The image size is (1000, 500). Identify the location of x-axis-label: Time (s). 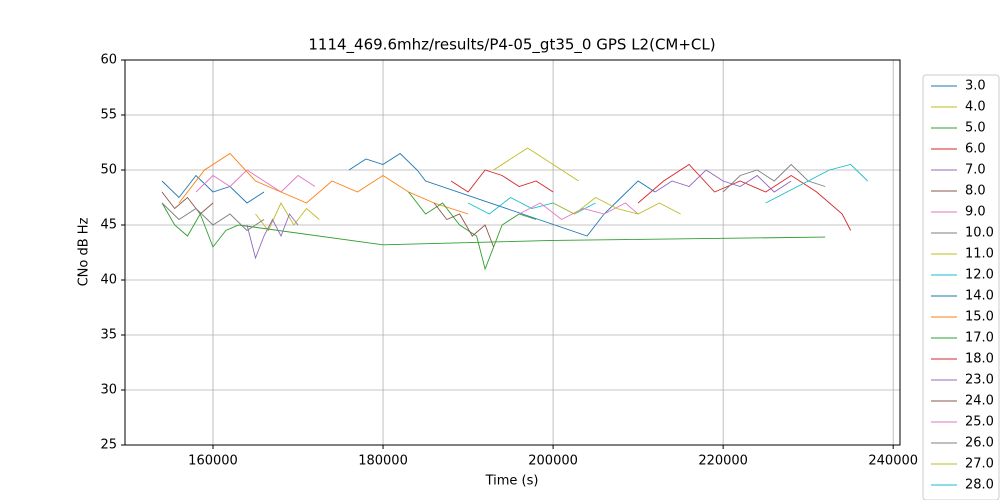
(512, 481).